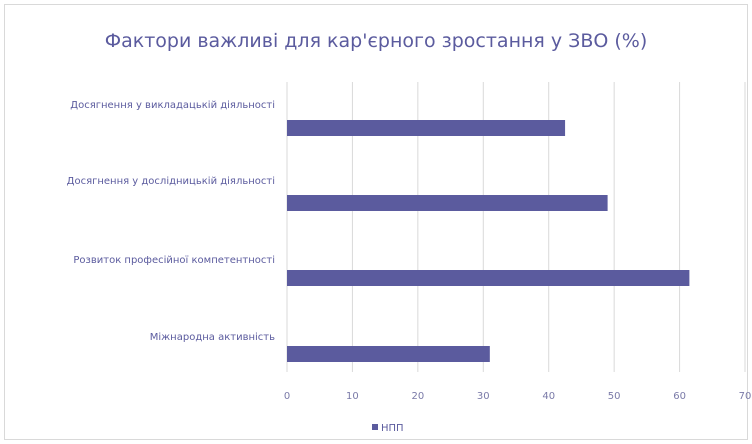 This screenshot has height=444, width=752. Describe the element at coordinates (352, 396) in the screenshot. I see `x-tick-label: 10` at that location.